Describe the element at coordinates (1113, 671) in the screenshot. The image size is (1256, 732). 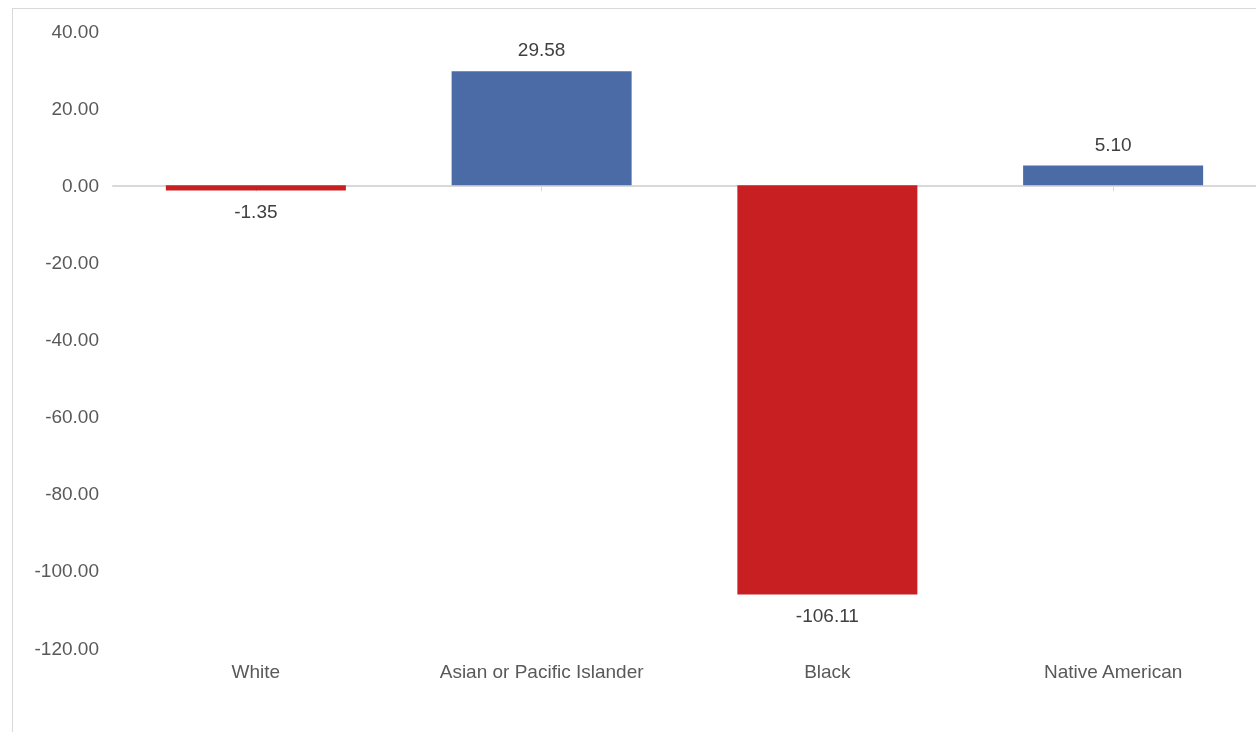
I see `x-tick-label: Native American` at that location.